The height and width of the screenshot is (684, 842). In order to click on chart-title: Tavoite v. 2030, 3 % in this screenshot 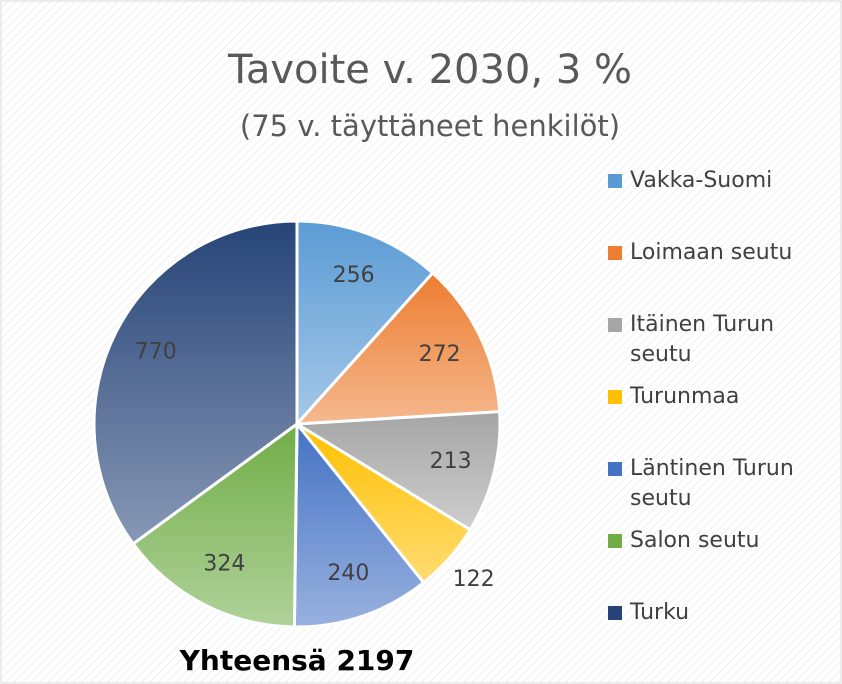, I will do `click(429, 70)`.